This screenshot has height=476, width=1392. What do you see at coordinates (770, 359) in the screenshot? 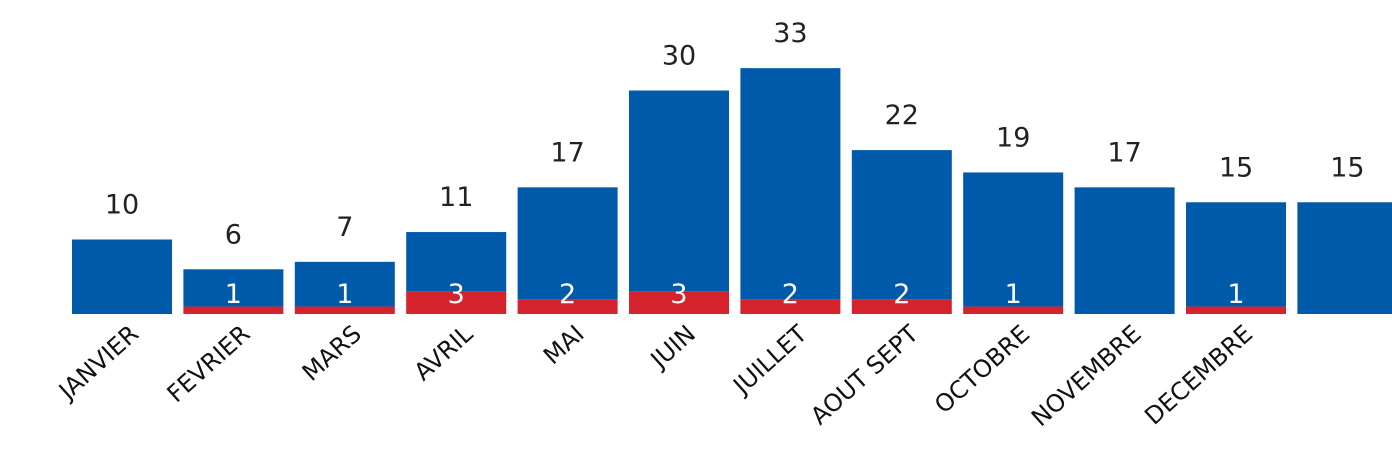
I see `category-label-6: JUILLET` at bounding box center [770, 359].